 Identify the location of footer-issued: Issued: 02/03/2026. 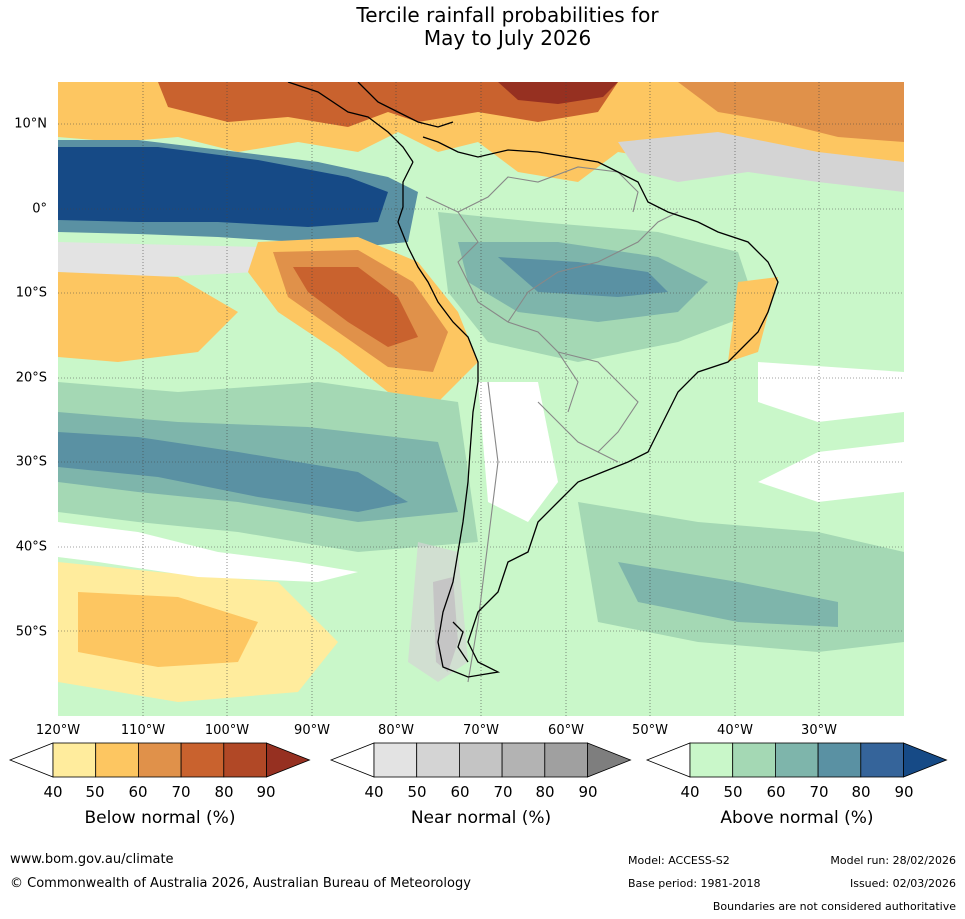
(902, 883).